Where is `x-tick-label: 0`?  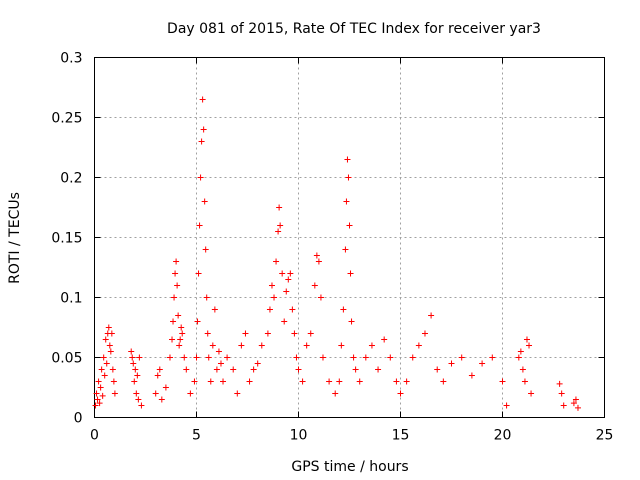
x-tick-label: 0 is located at coordinates (94, 436).